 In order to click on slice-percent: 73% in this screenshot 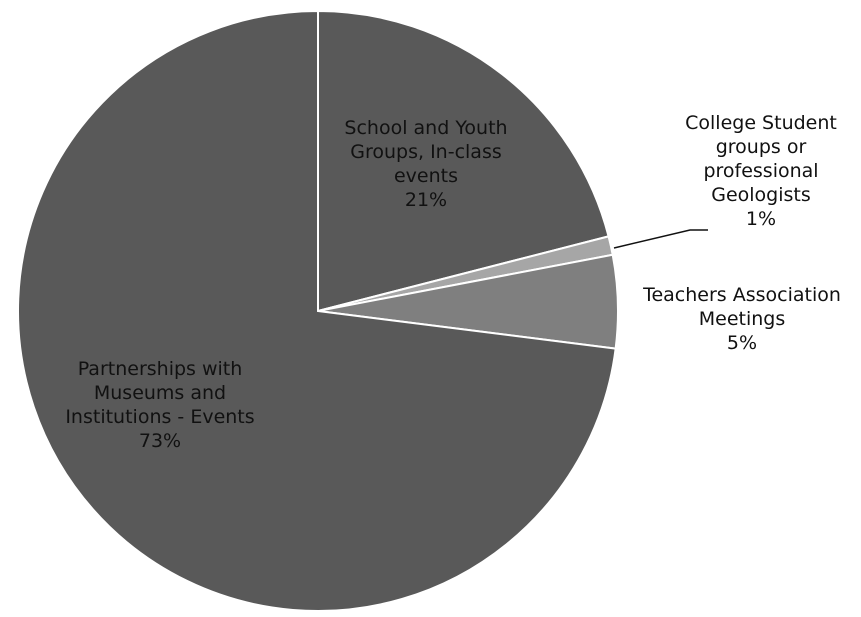, I will do `click(160, 441)`.